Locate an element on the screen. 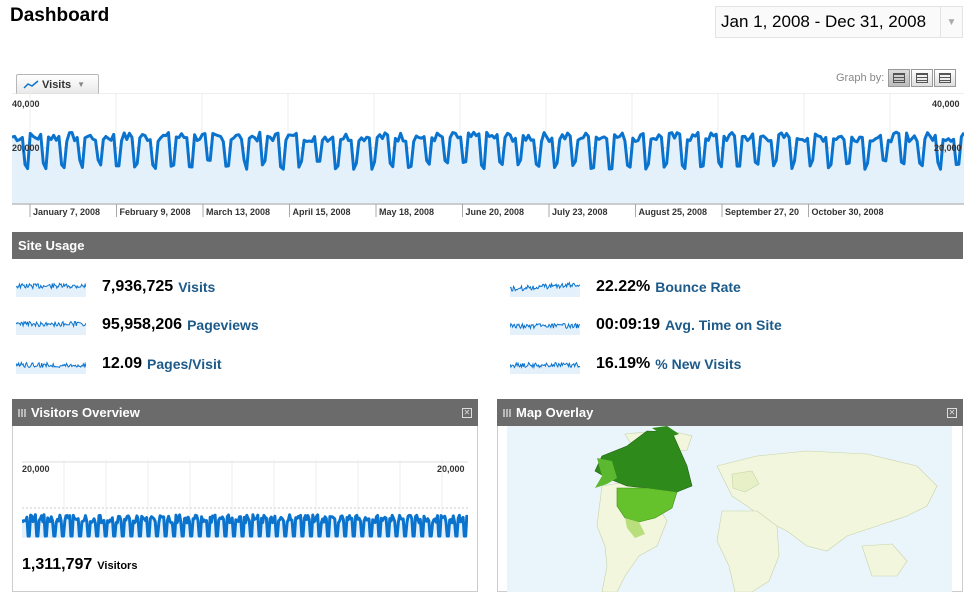  graph-by-month-button is located at coordinates (945, 78).